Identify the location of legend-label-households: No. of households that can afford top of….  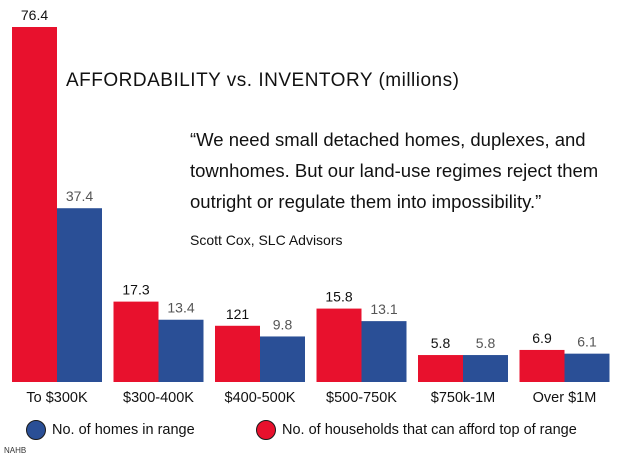
(429, 430).